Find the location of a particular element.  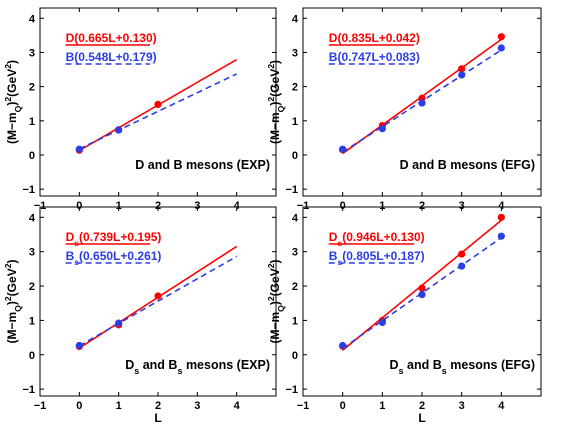

panel-label: D and B mesons (EFG) is located at coordinates (467, 165).